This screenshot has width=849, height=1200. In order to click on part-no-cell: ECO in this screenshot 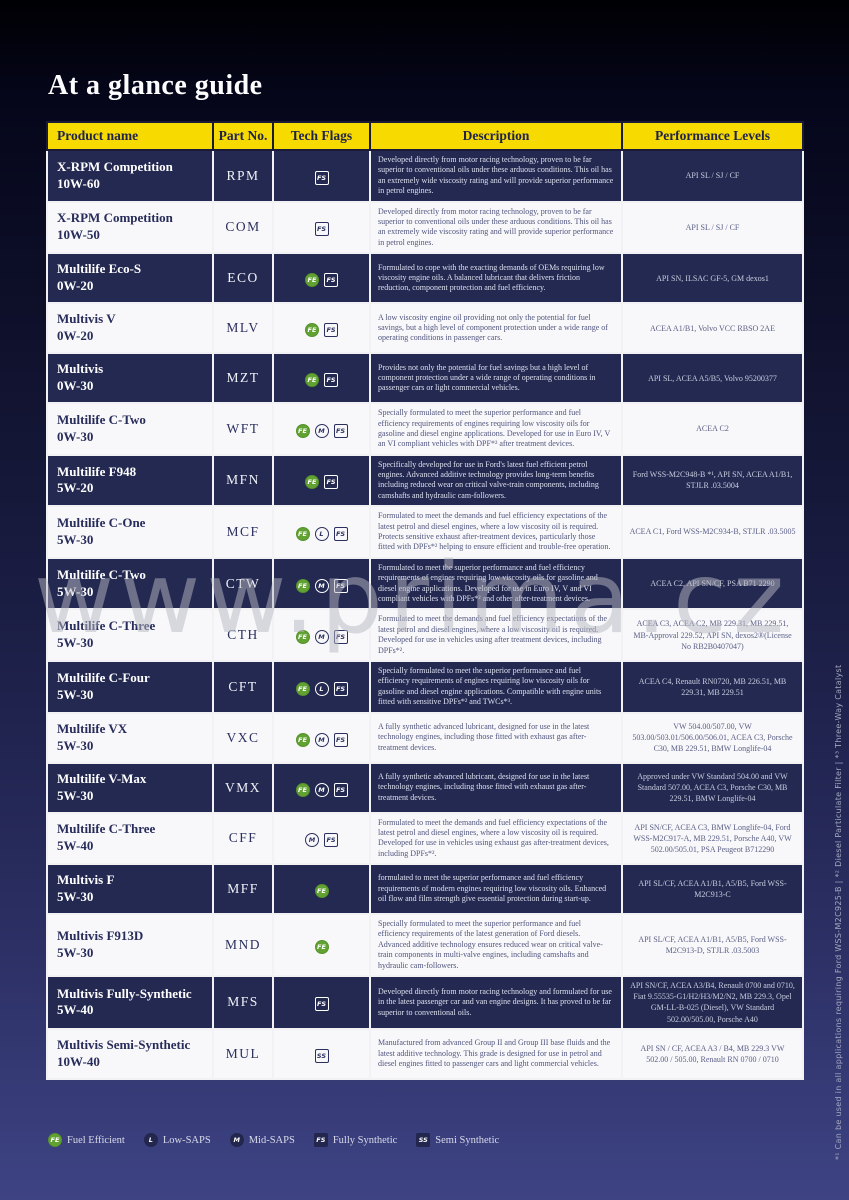, I will do `click(243, 278)`.